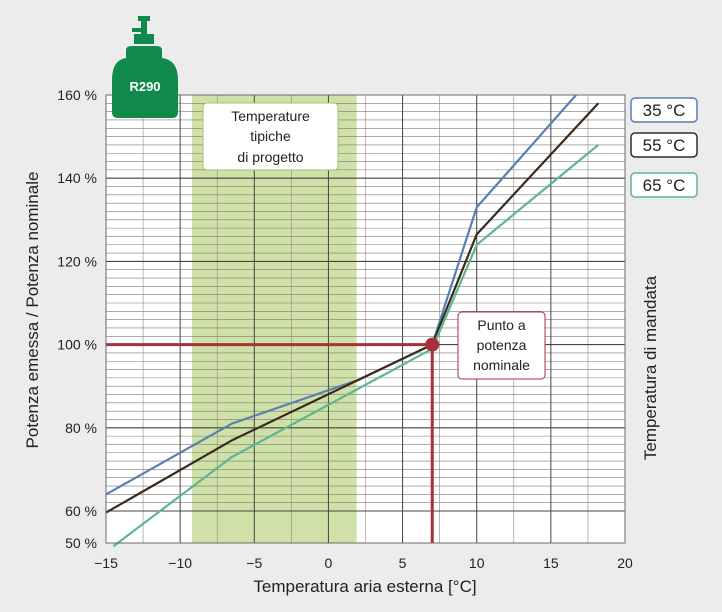 The width and height of the screenshot is (722, 612). Describe the element at coordinates (144, 39) in the screenshot. I see `logo-collar` at that location.